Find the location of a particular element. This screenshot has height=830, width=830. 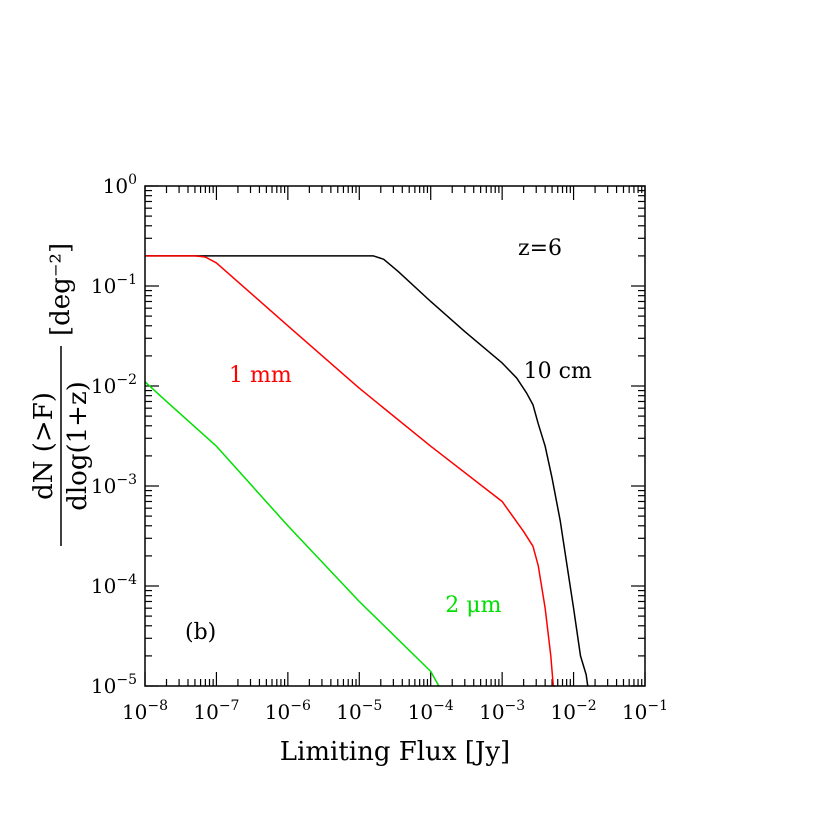

y-axis-label-unit: [deg⁻²] is located at coordinates (61, 289).